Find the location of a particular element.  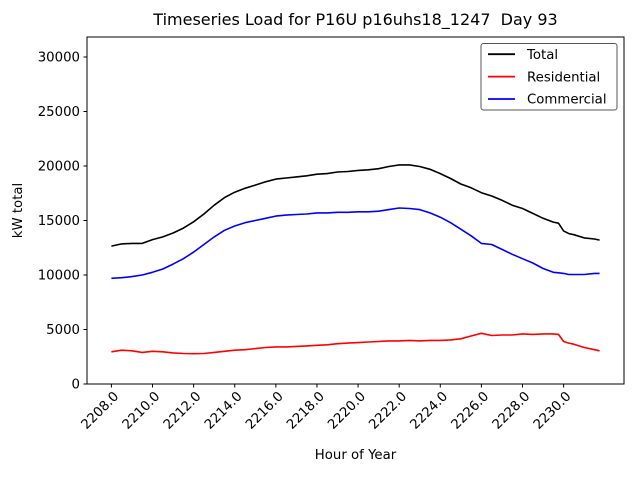

y-tick-label: 10000 is located at coordinates (59, 276).